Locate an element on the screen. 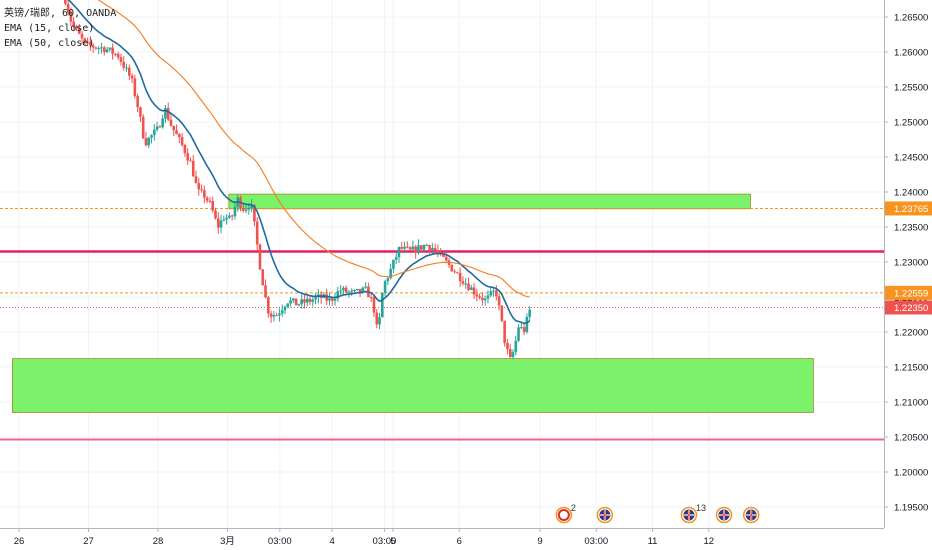 Image resolution: width=932 pixels, height=550 pixels. time-tick-label: 9 is located at coordinates (539, 541).